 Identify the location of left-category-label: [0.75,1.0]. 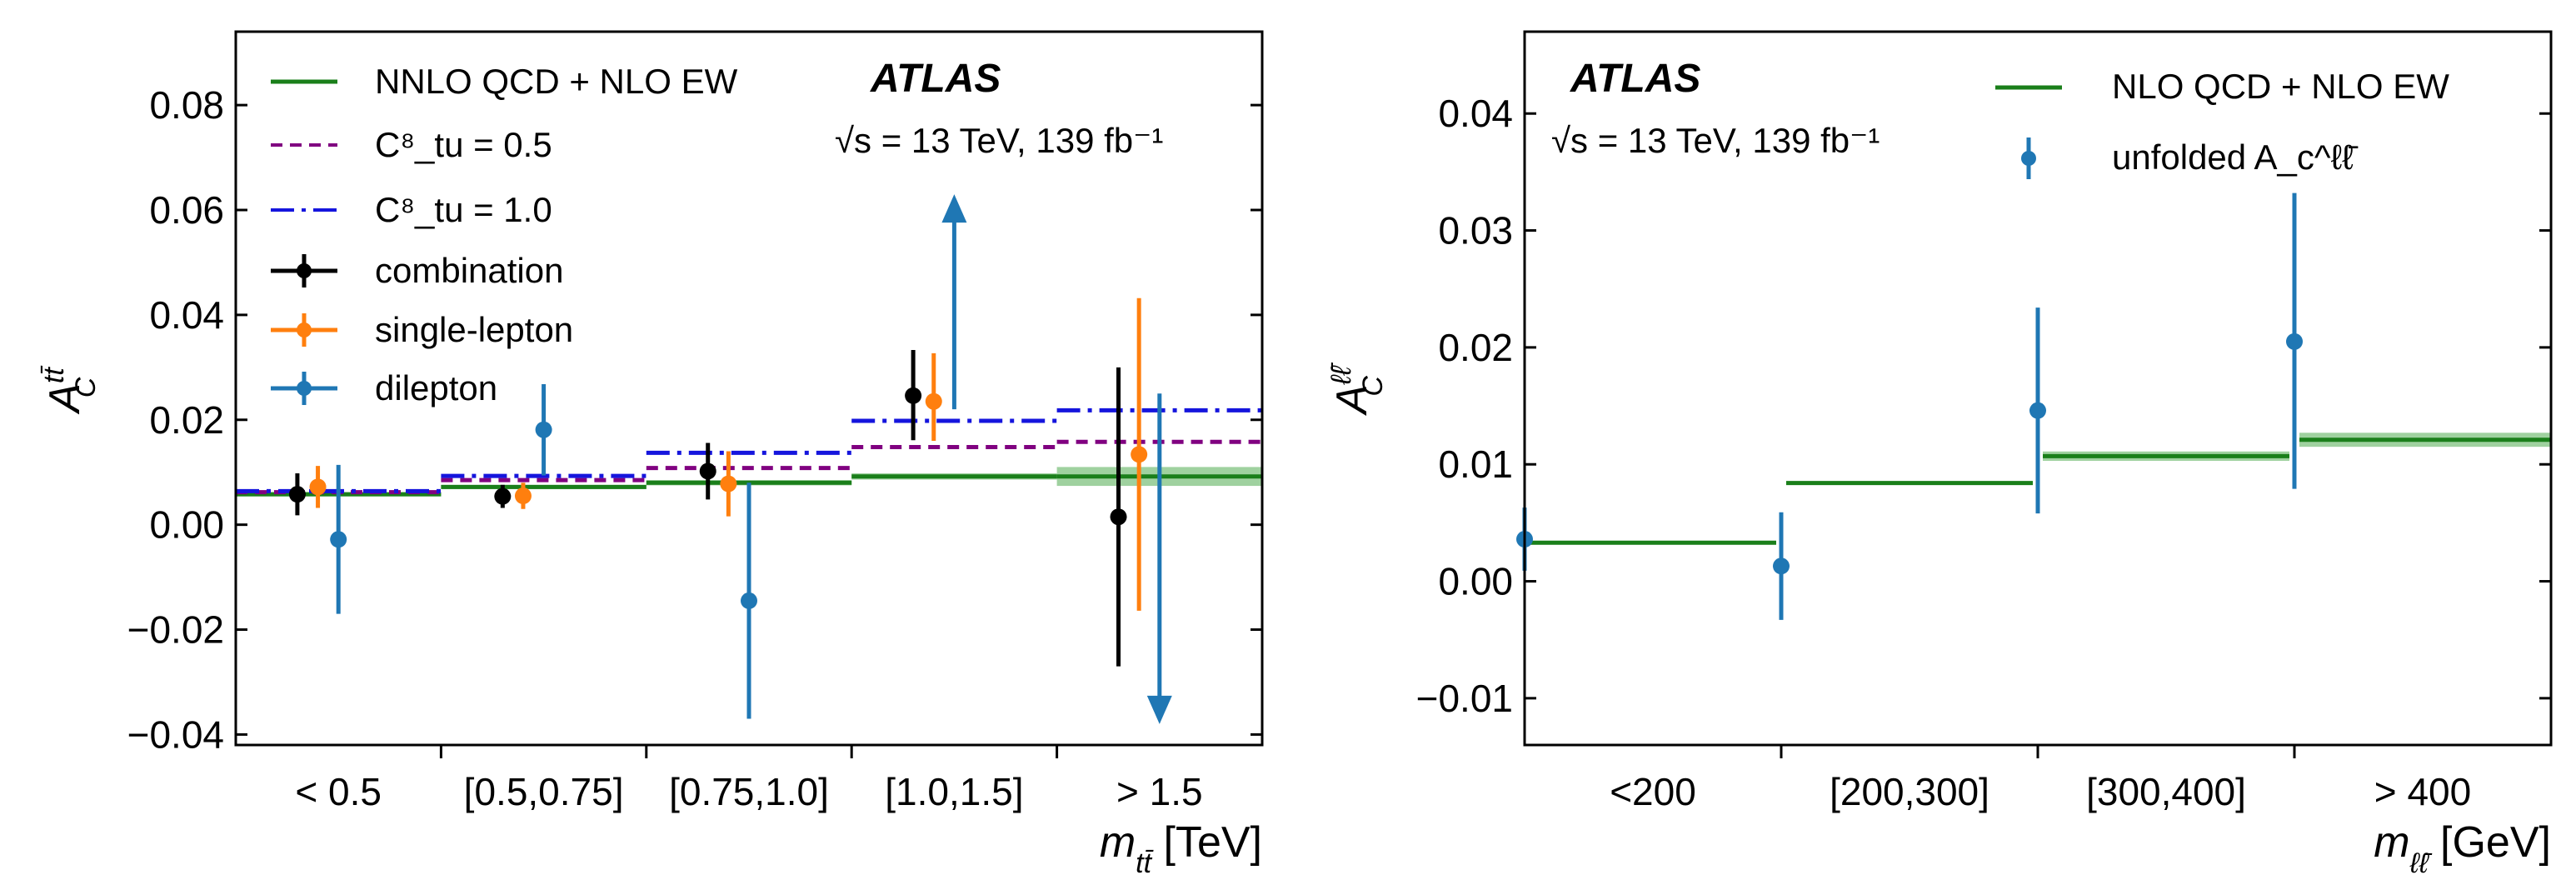
(749, 791).